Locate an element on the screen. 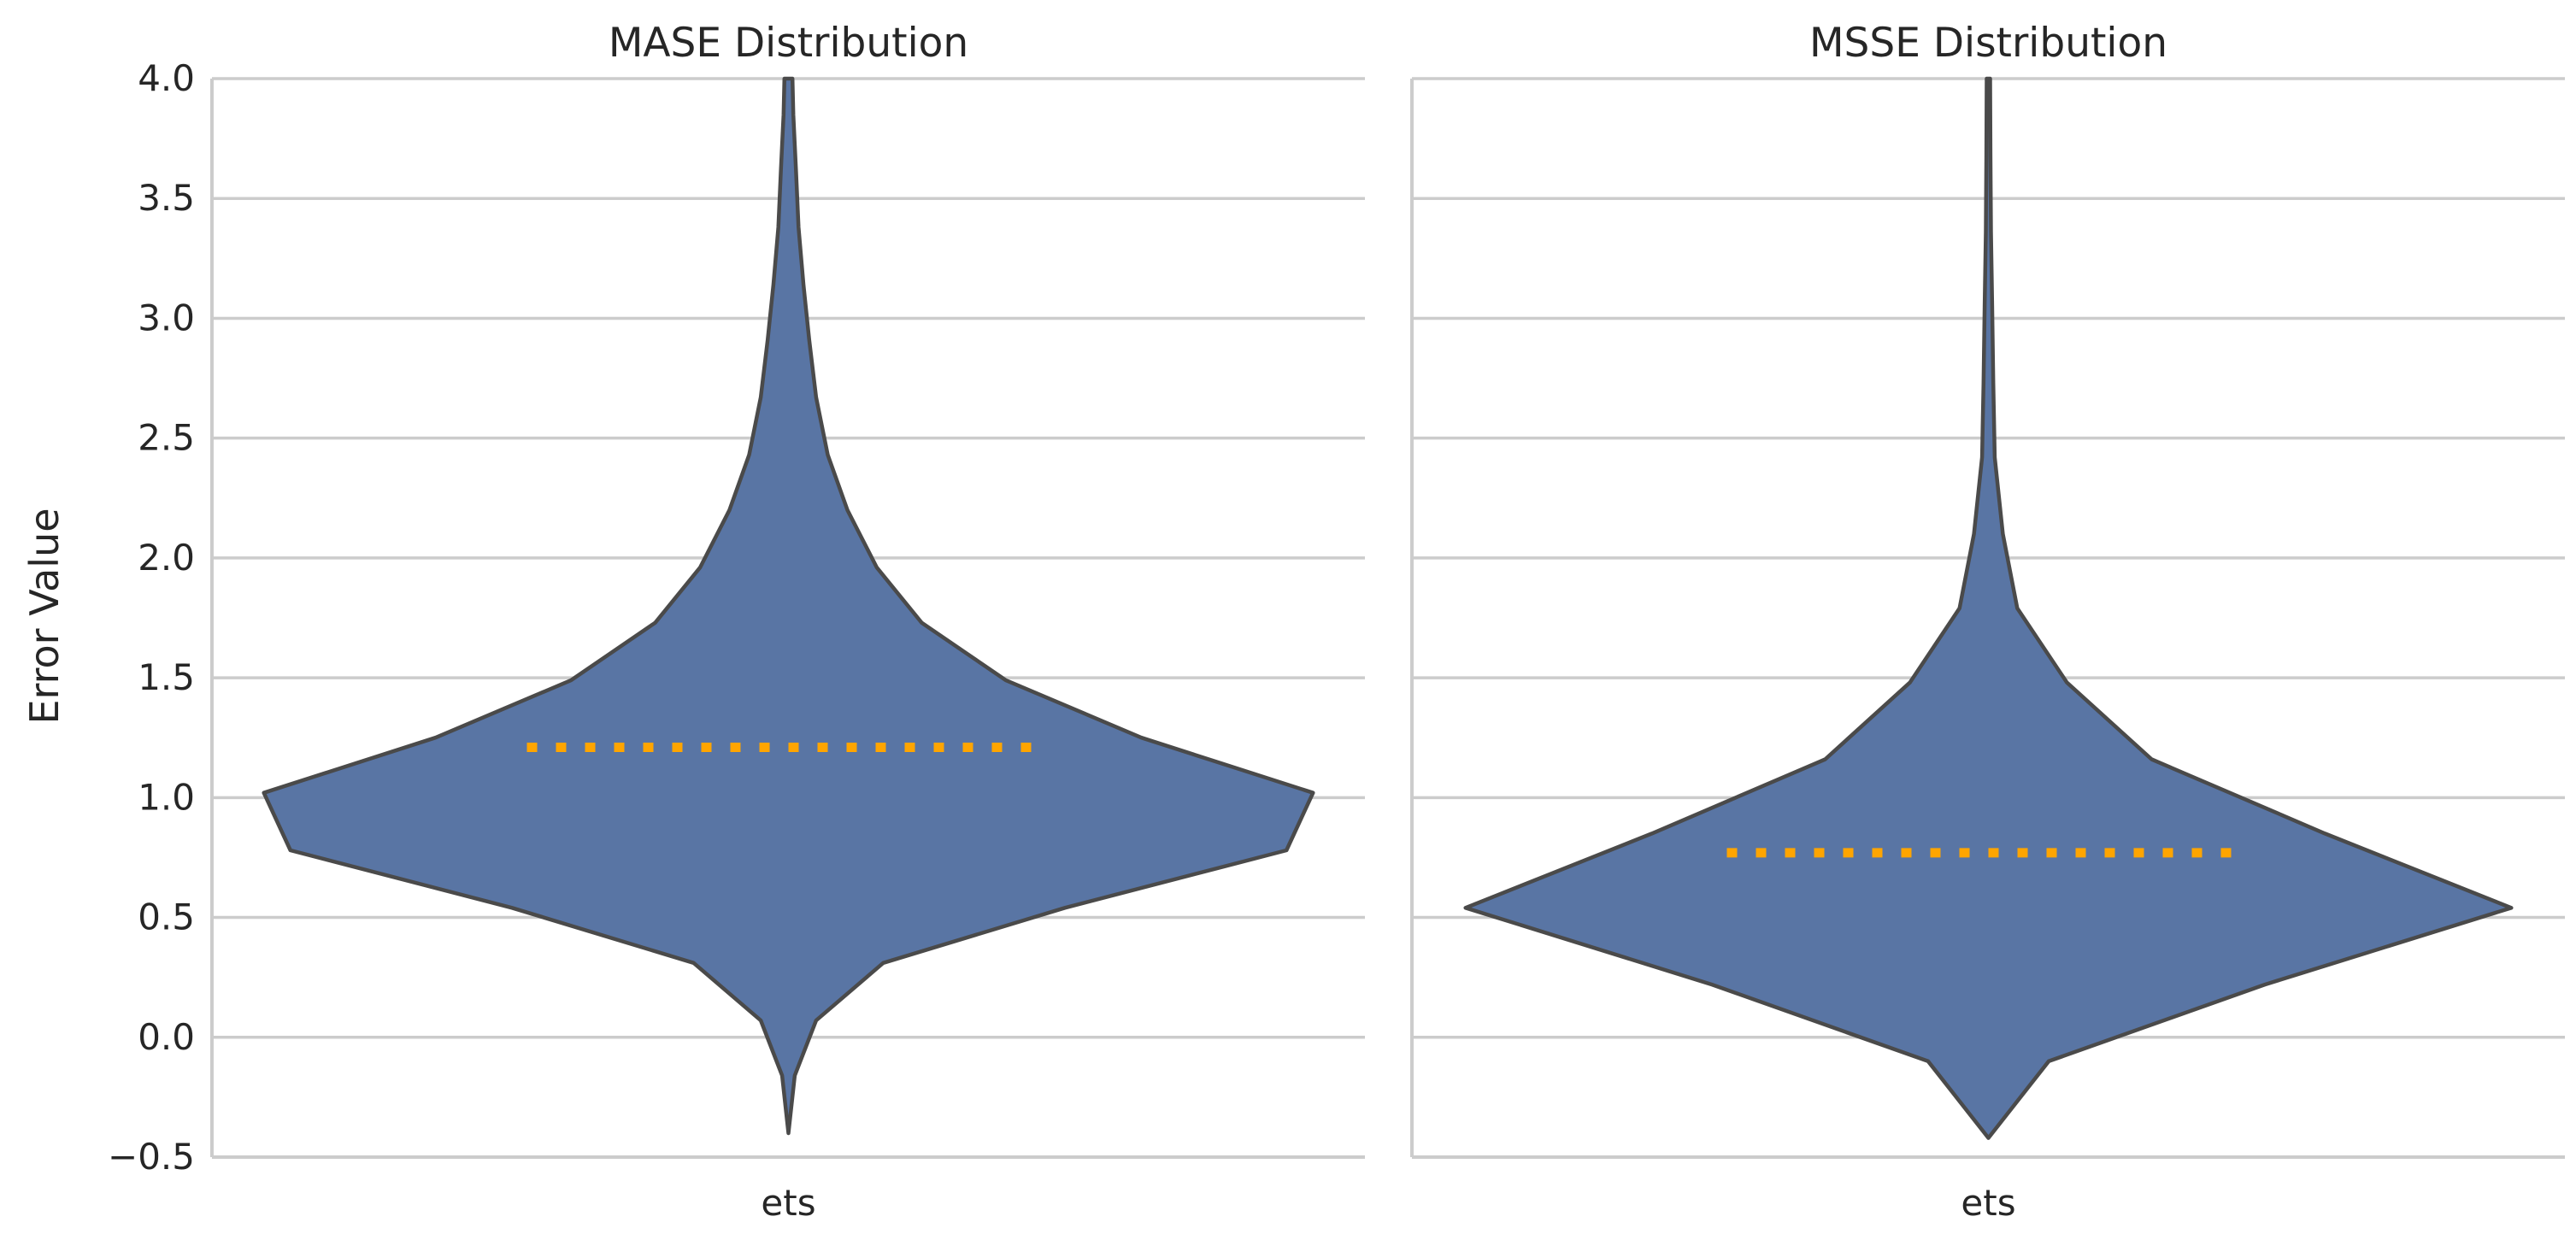 This screenshot has height=1240, width=2576. y-axis-label: Error Value is located at coordinates (44, 616).